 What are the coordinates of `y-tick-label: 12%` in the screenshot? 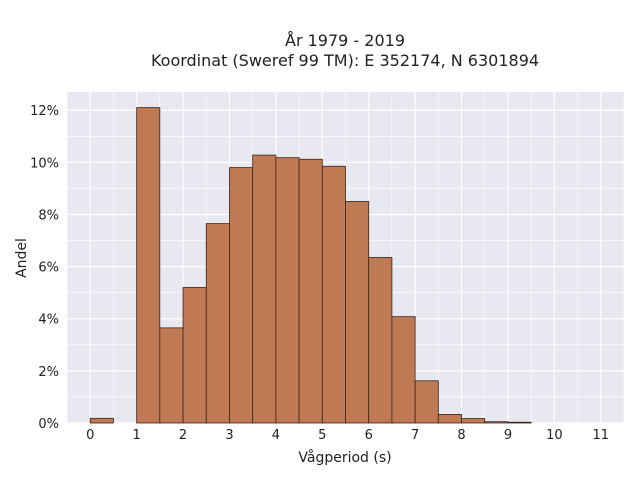 It's located at (44, 111).